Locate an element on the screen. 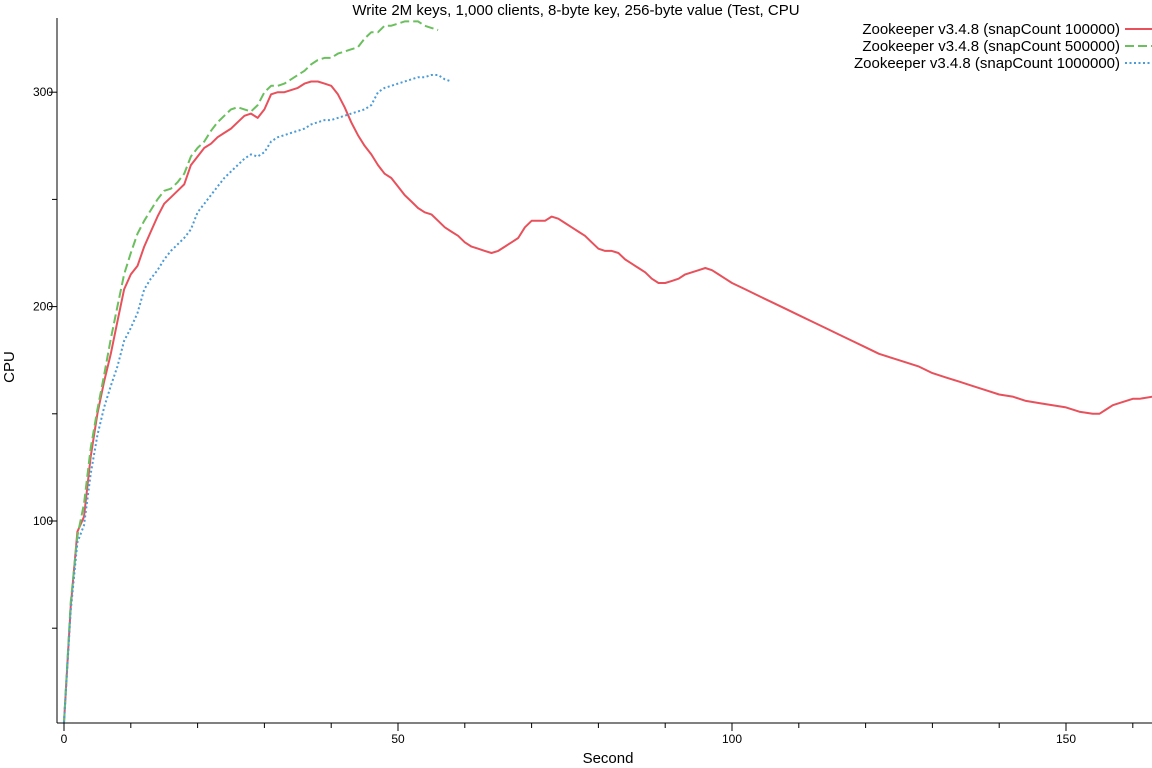 This screenshot has width=1152, height=768. y-tick-label: 200 is located at coordinates (43, 307).